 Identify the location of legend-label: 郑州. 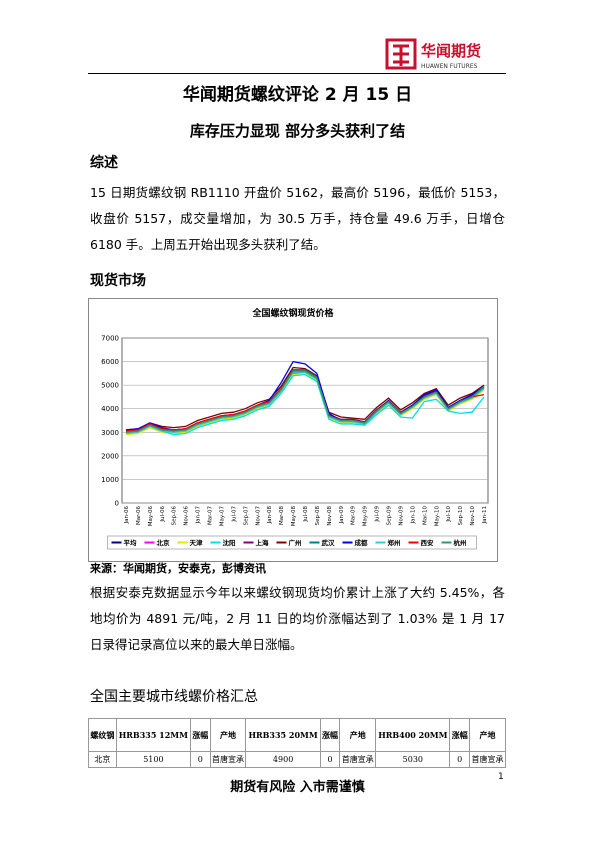
(394, 542).